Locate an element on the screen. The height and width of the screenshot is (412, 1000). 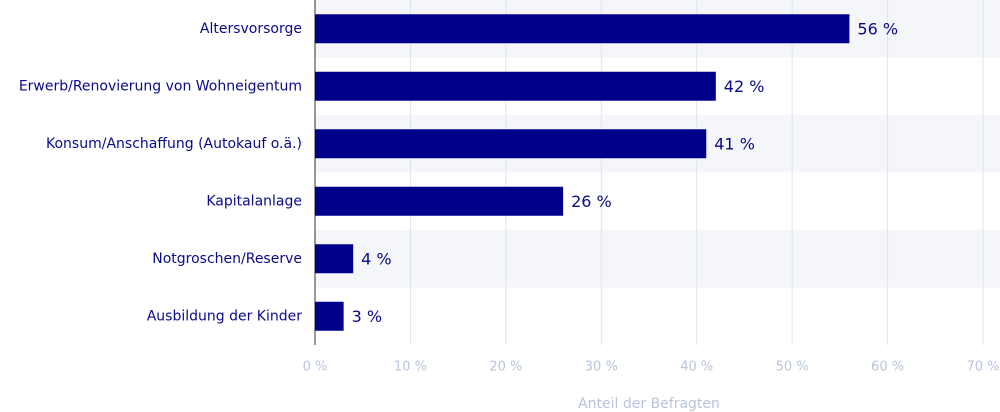
category-label: Ausbildung der Kinder is located at coordinates (225, 316).